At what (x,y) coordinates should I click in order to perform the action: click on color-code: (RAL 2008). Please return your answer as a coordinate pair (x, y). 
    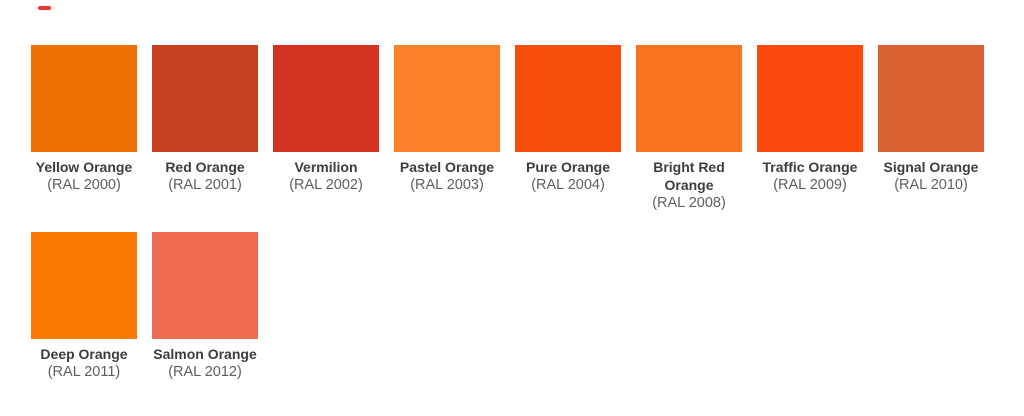
    Looking at the image, I should click on (689, 203).